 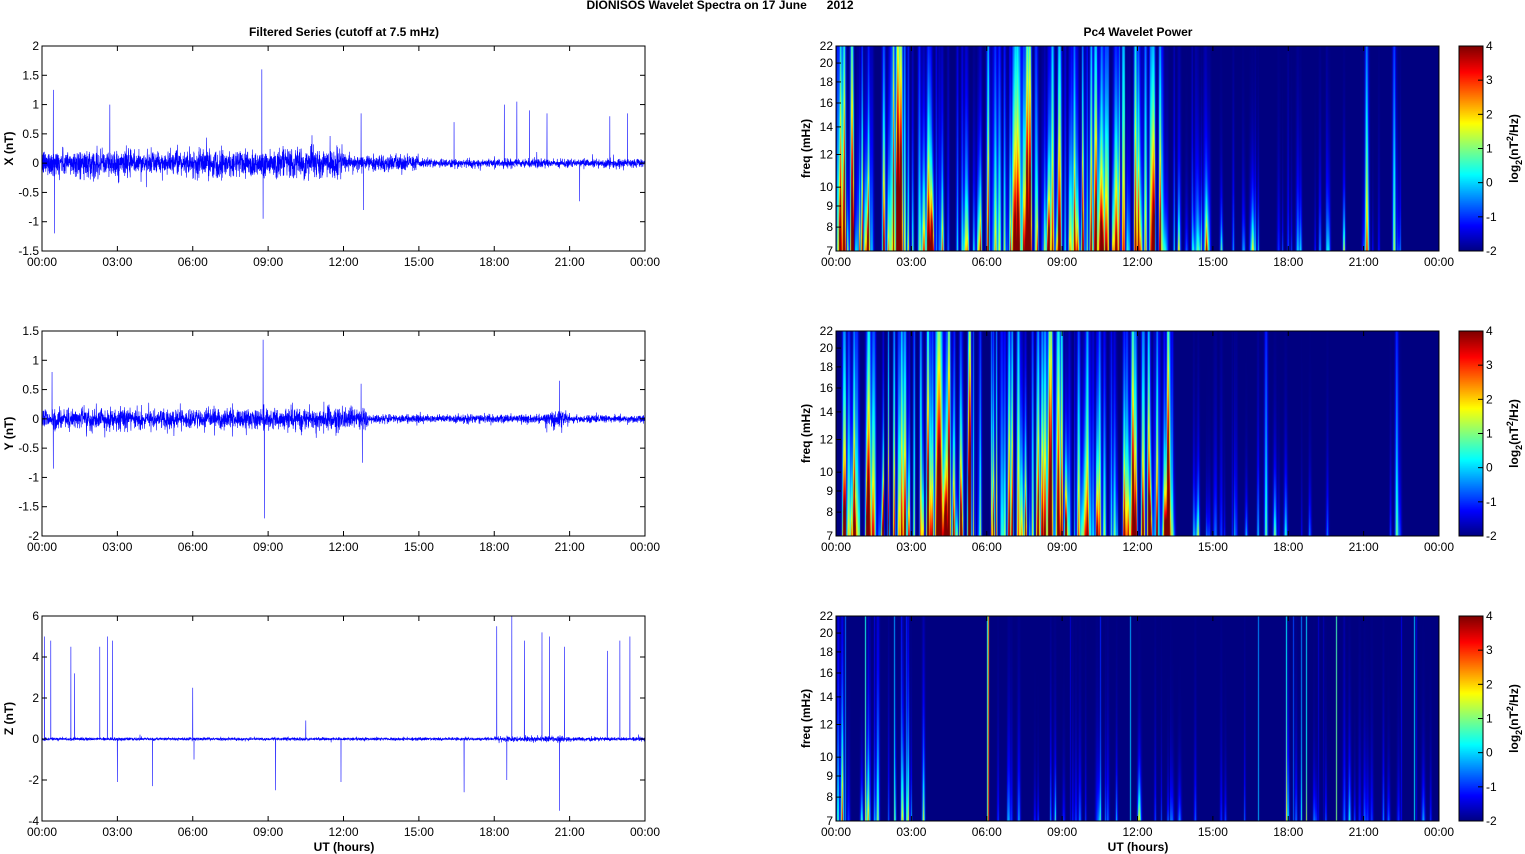 I want to click on y-tick-label: 4, so click(x=35, y=657).